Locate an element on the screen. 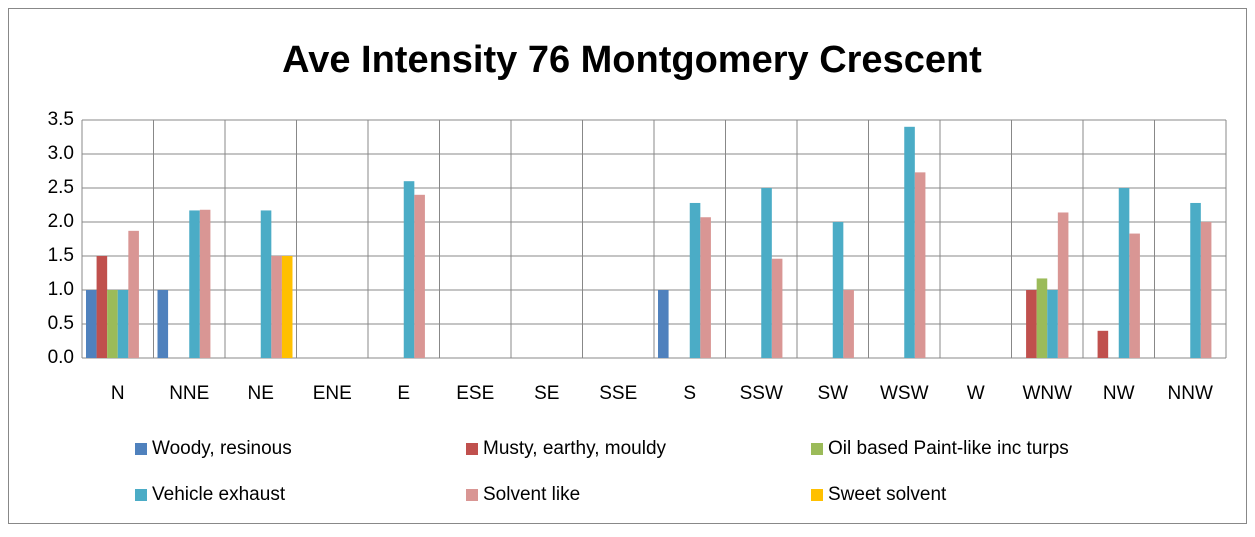  x-tick-label: WSW is located at coordinates (904, 393).